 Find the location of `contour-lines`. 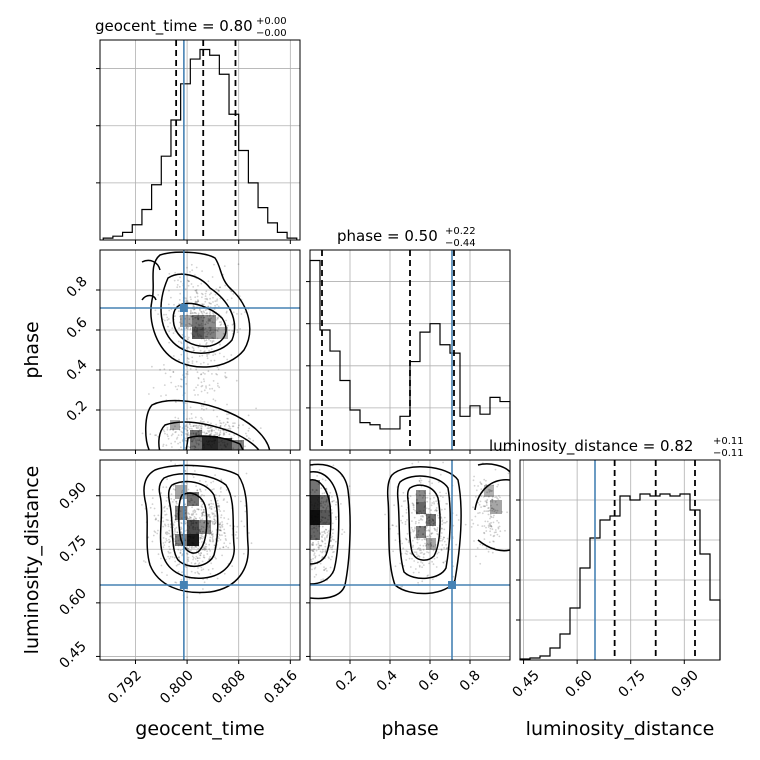

contour-lines is located at coordinates (196, 529).